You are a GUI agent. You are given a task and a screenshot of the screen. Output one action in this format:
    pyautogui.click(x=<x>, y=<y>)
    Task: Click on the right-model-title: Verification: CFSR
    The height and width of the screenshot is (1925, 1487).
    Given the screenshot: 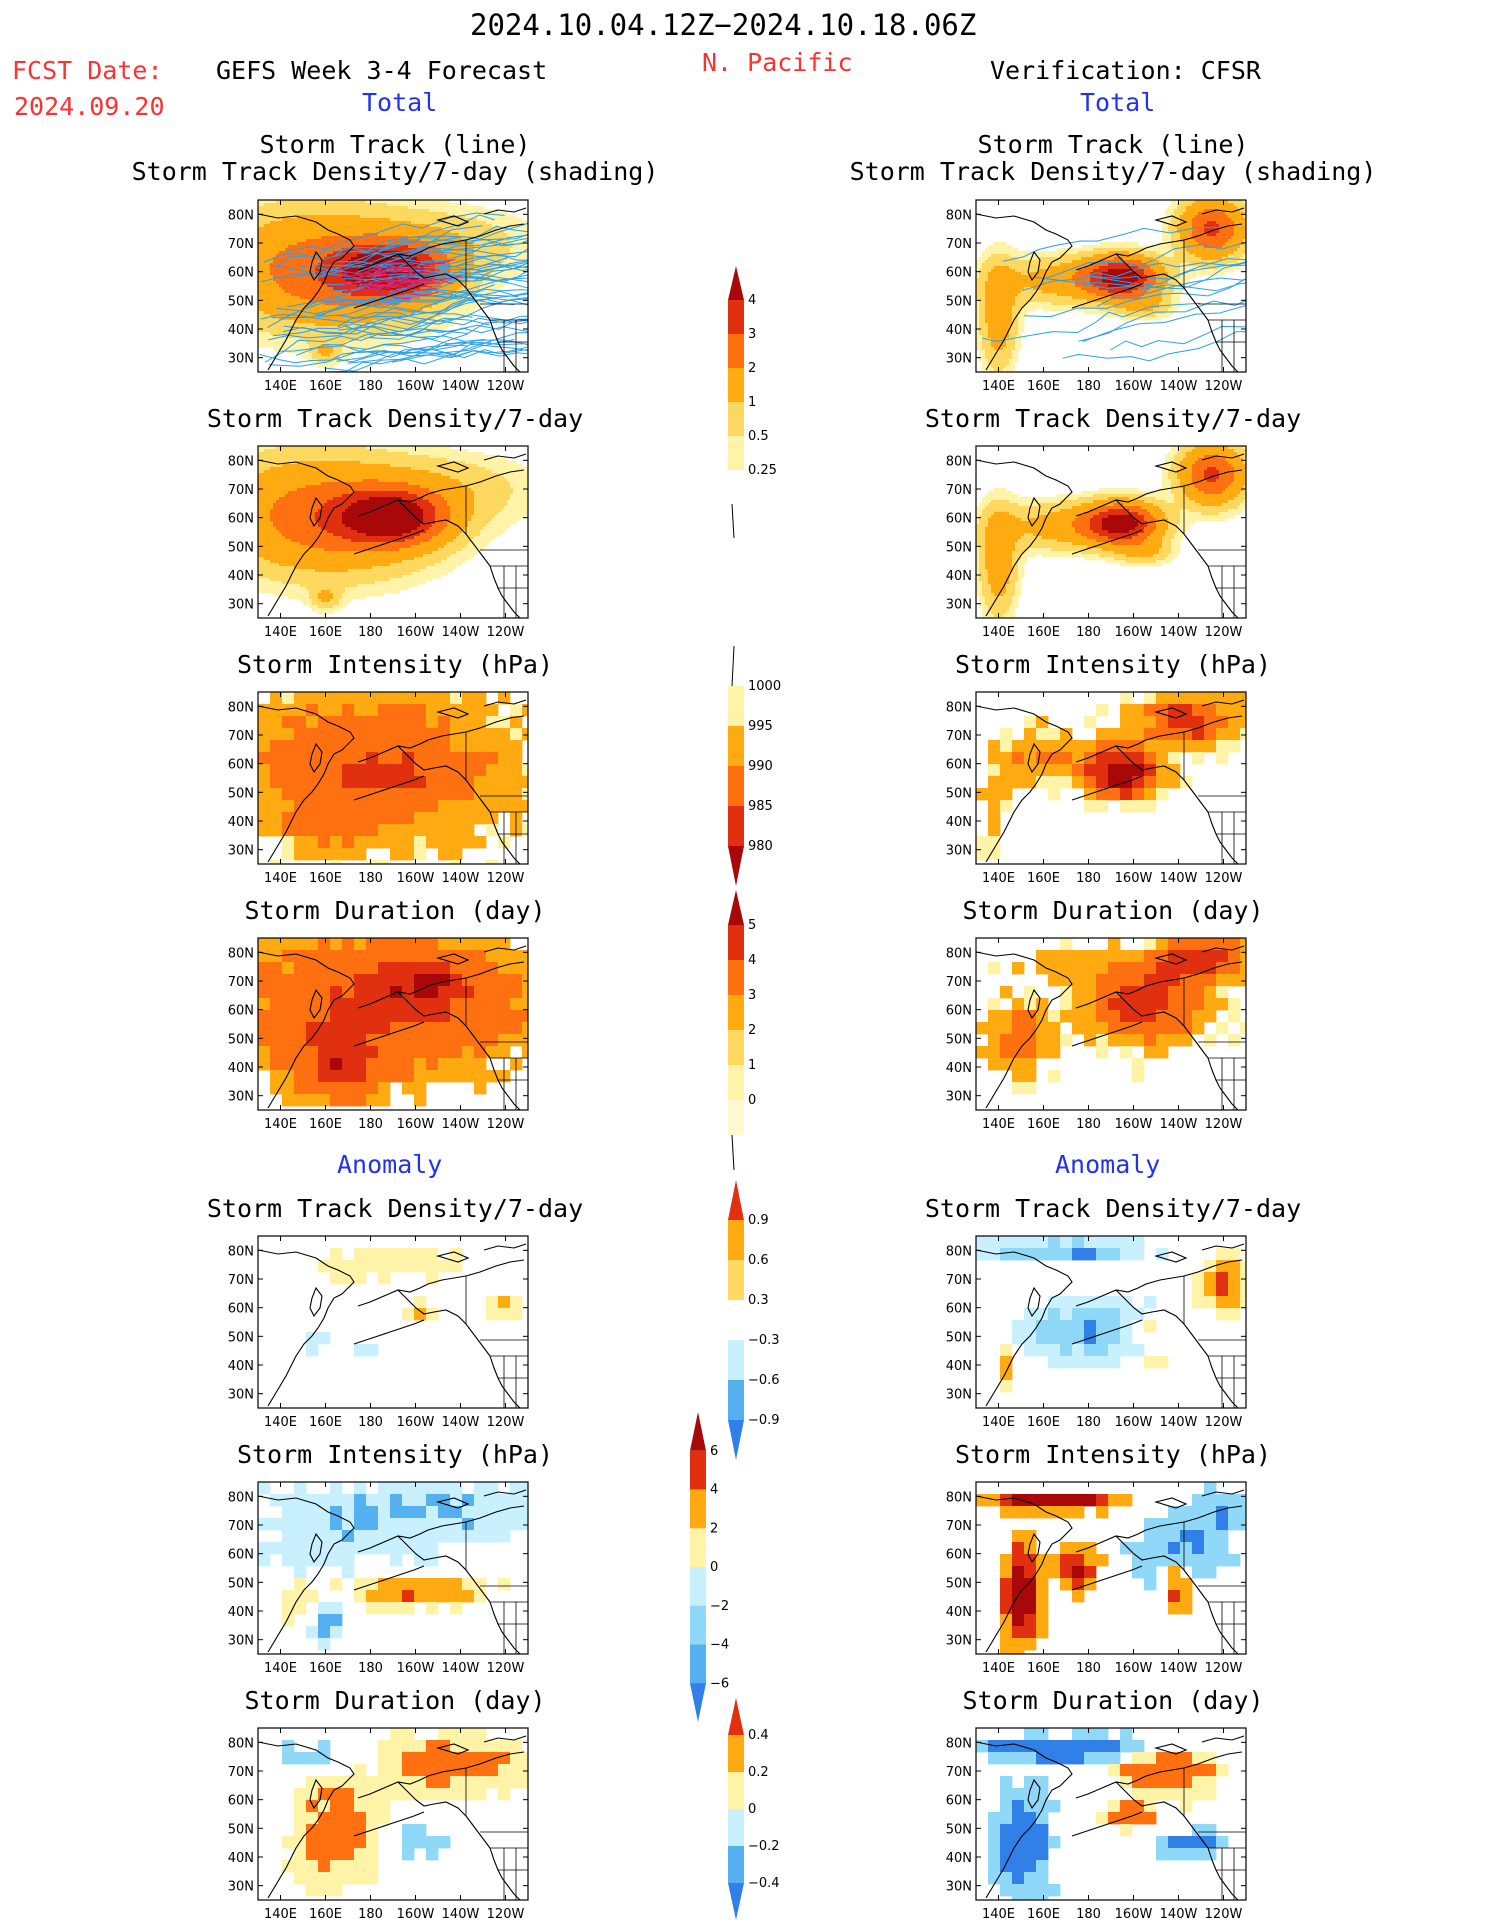 What is the action you would take?
    pyautogui.click(x=1125, y=70)
    